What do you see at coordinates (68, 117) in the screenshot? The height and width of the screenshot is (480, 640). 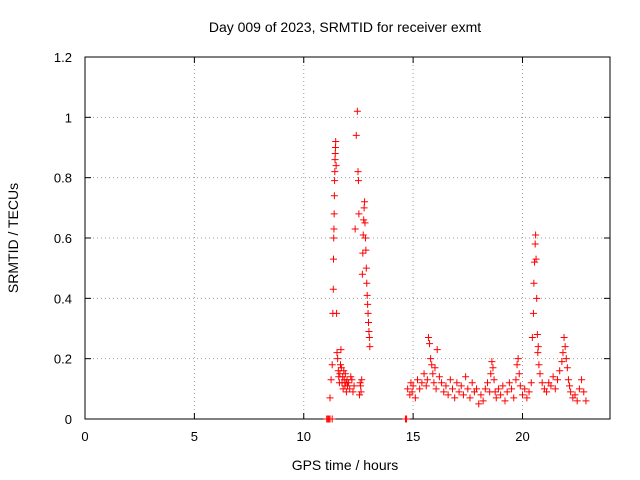 I see `y-tick-label: 1` at bounding box center [68, 117].